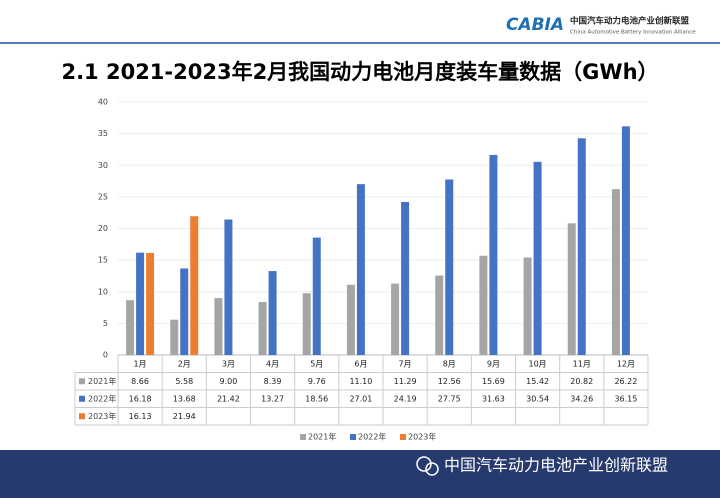 The height and width of the screenshot is (498, 720). Describe the element at coordinates (360, 363) in the screenshot. I see `x-tick-label: 6月` at that location.